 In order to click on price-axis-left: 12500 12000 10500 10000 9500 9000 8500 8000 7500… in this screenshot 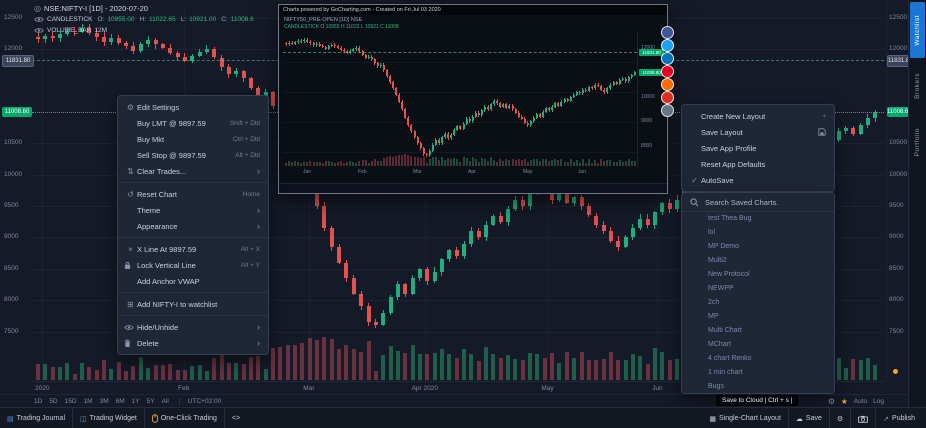, I will do `click(18, 191)`.